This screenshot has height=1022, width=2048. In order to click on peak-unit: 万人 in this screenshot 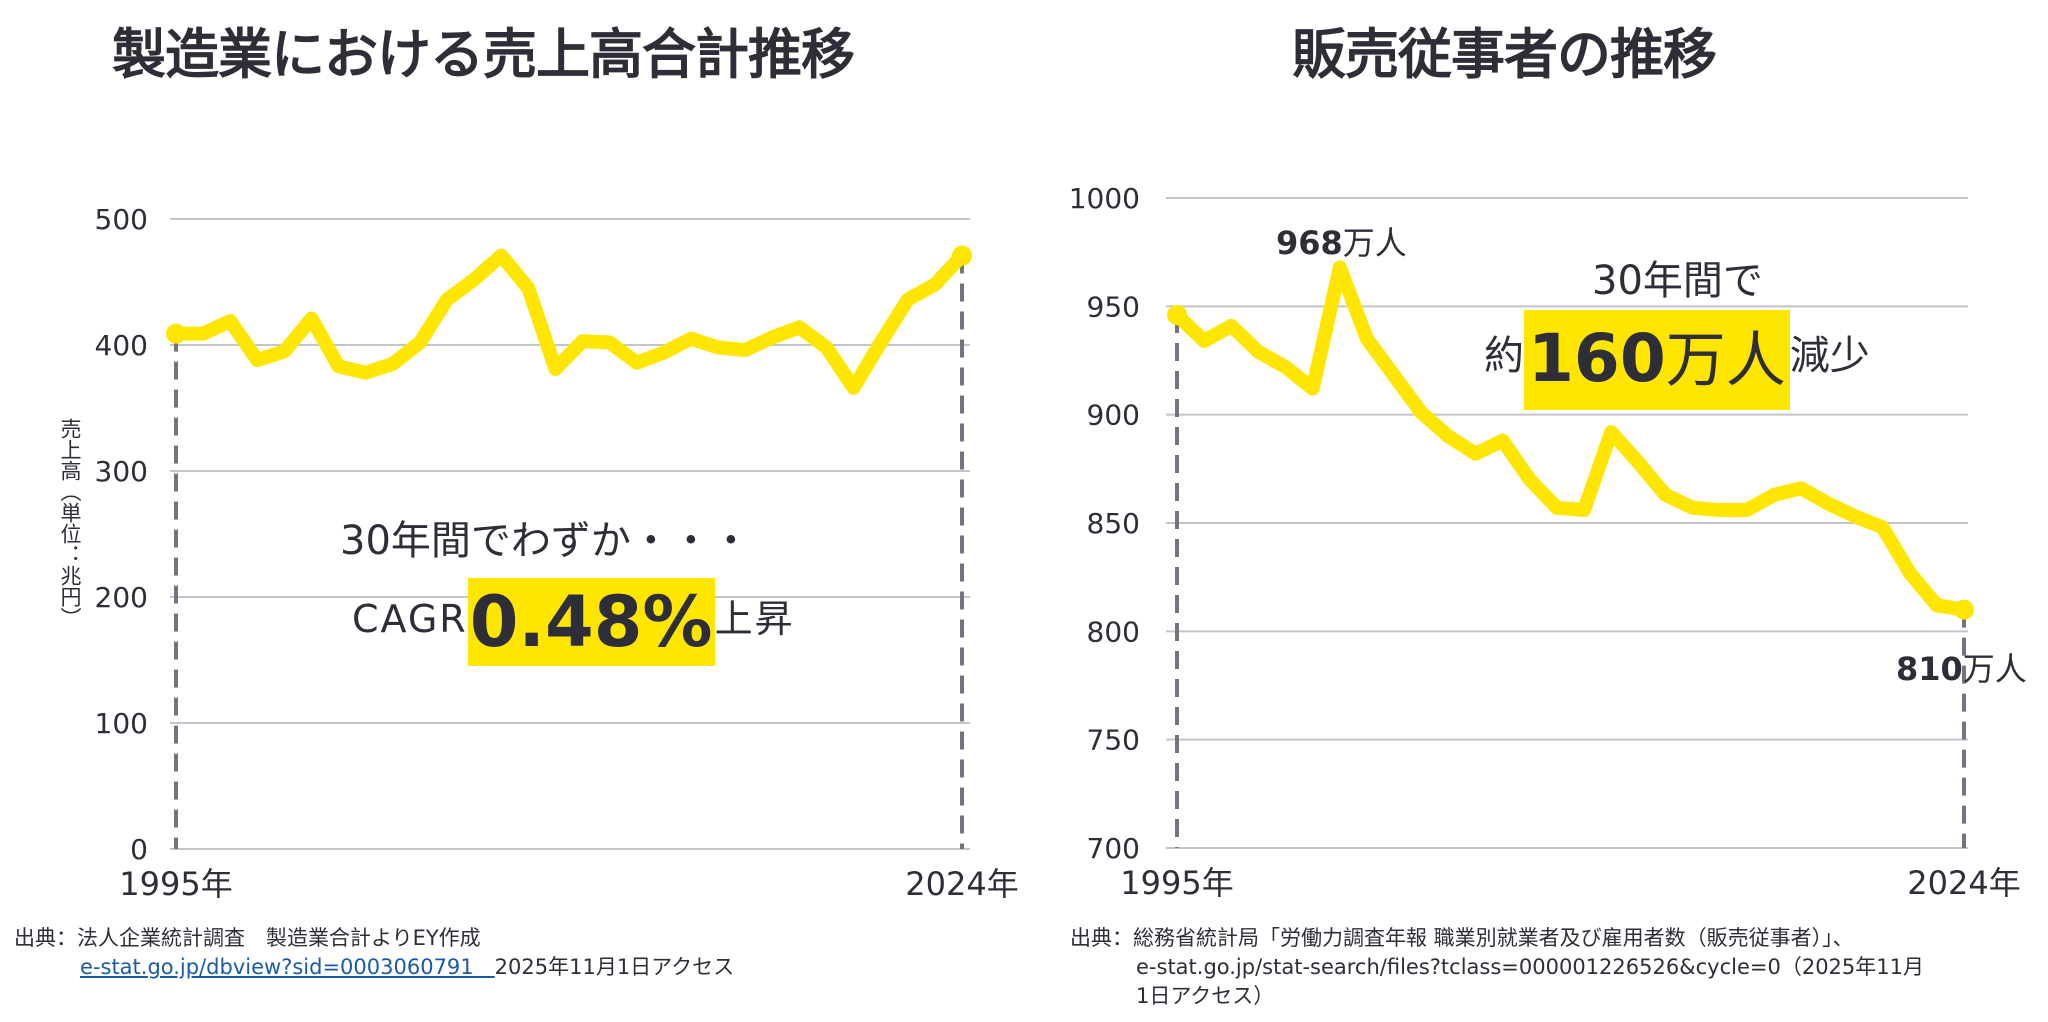, I will do `click(1374, 243)`.